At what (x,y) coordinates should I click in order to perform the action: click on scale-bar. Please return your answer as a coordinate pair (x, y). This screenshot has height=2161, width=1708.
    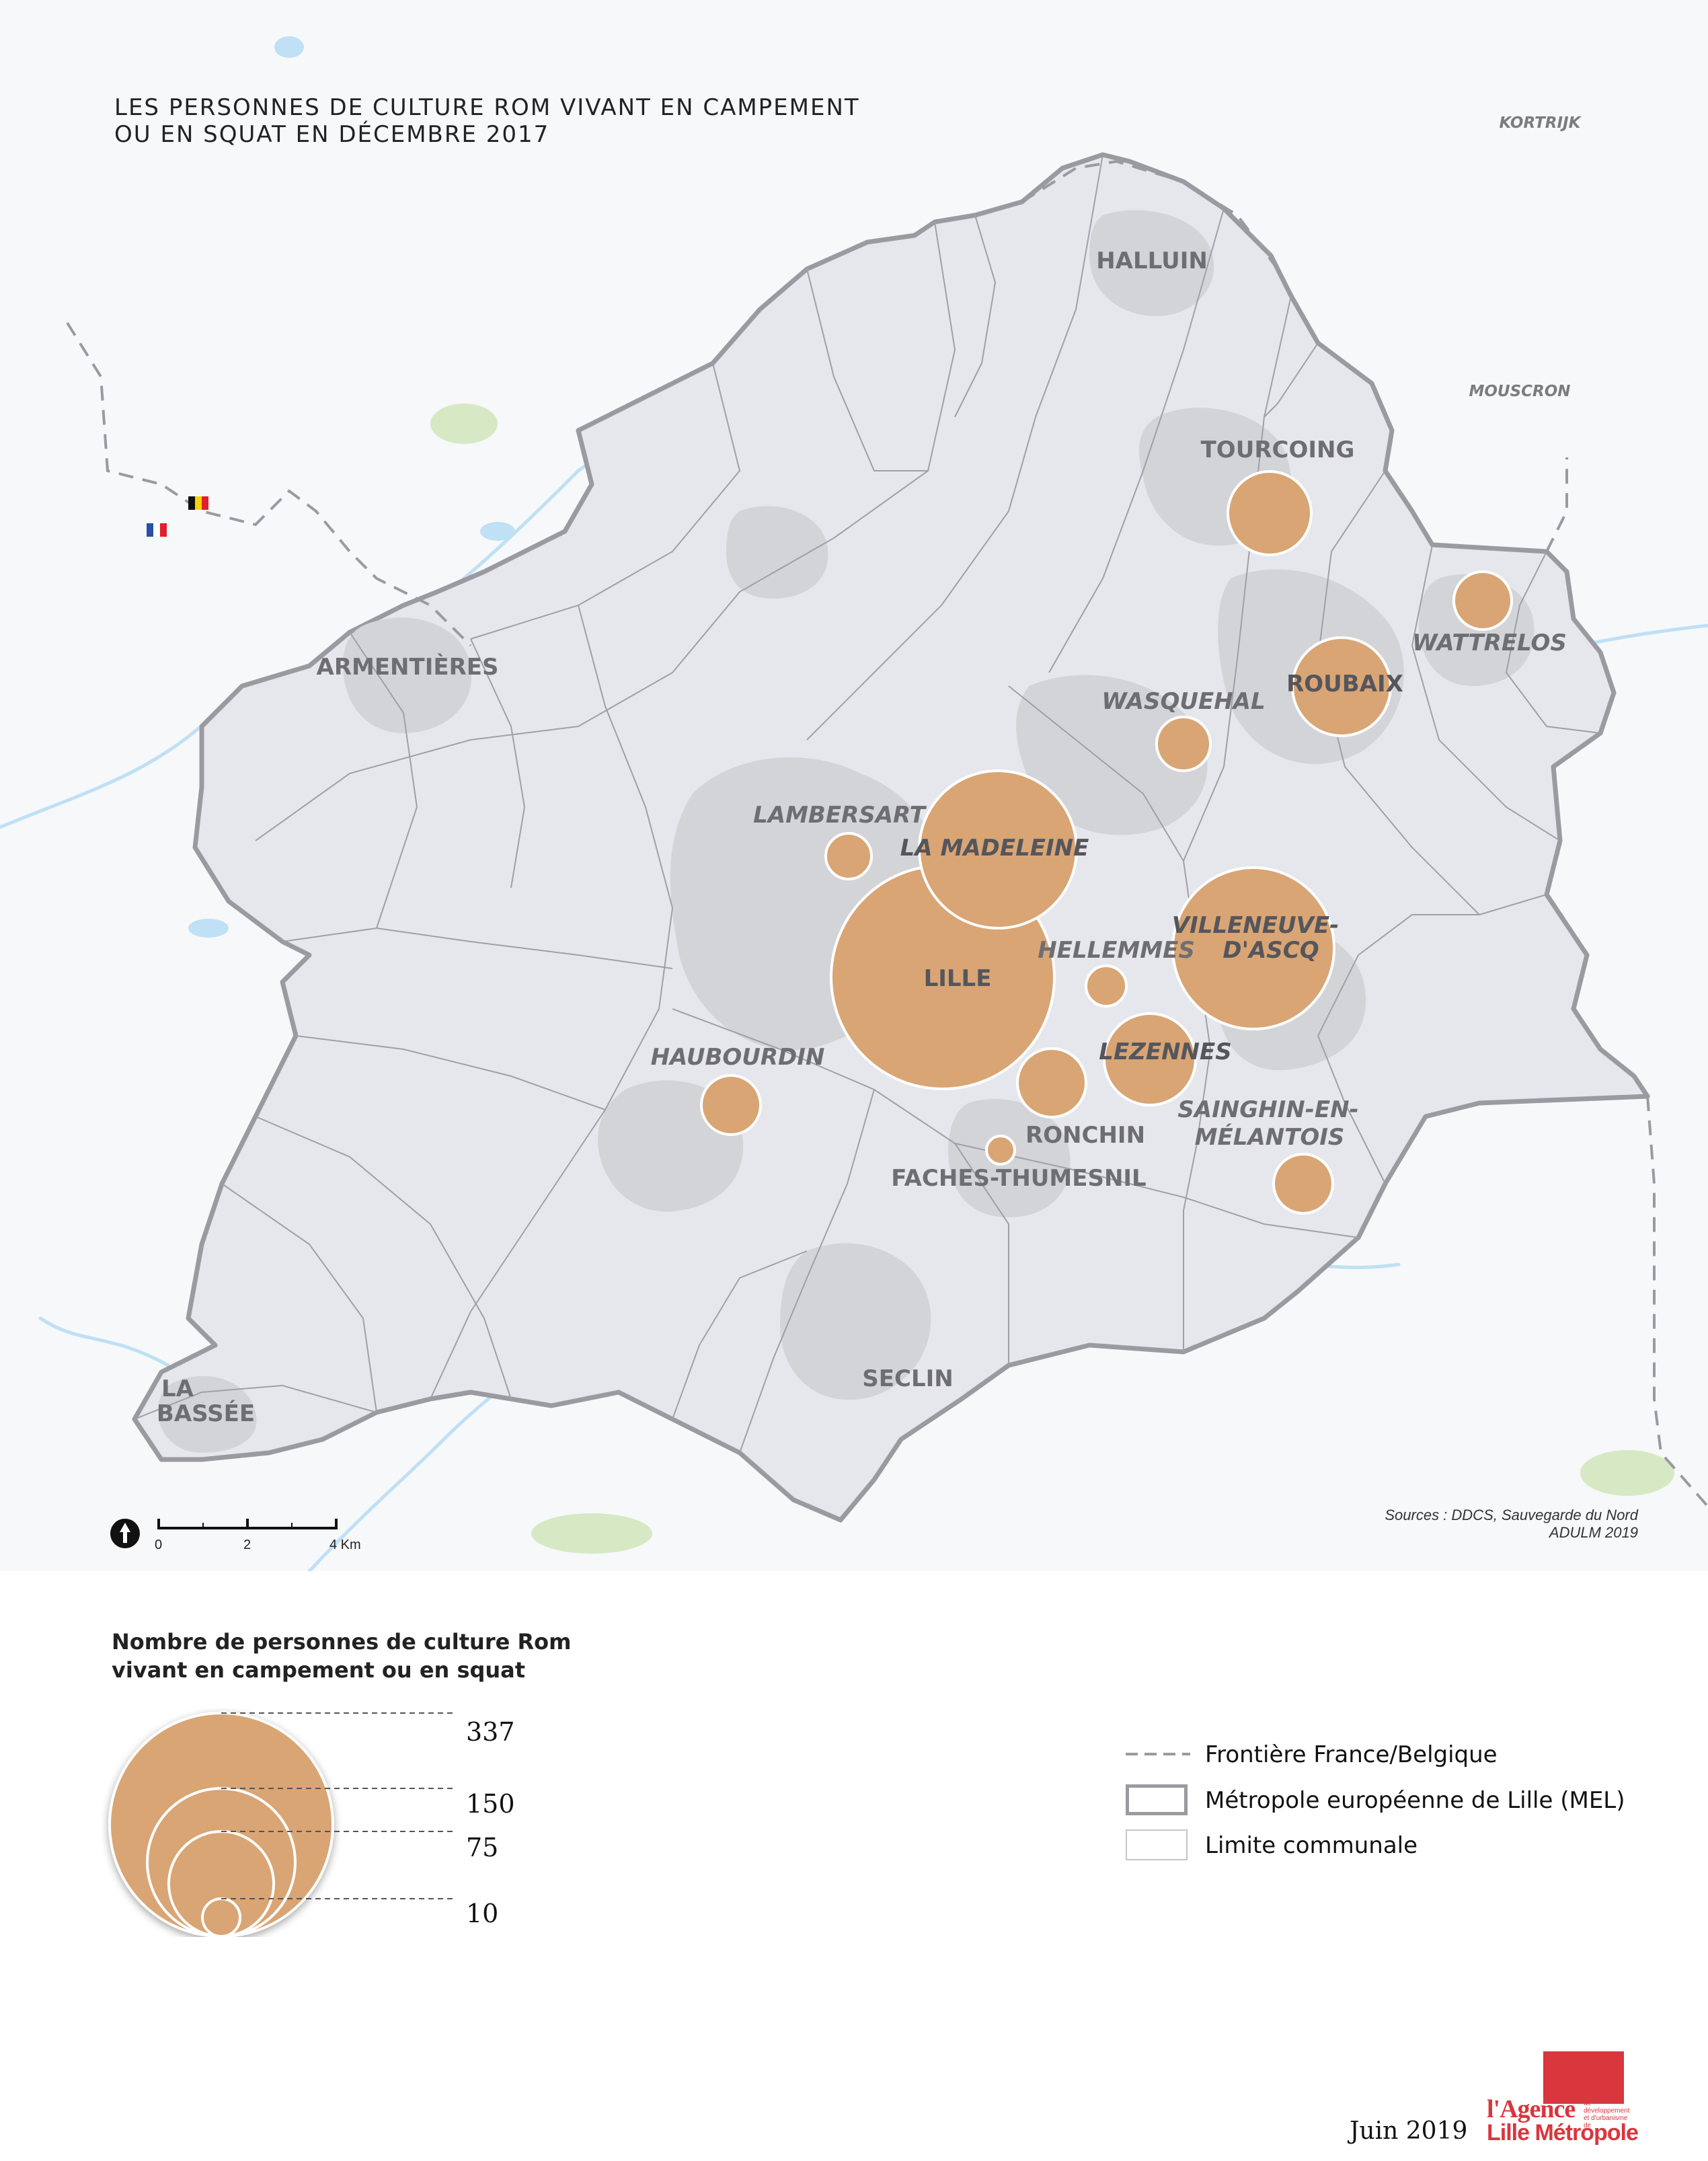
    Looking at the image, I should click on (247, 1524).